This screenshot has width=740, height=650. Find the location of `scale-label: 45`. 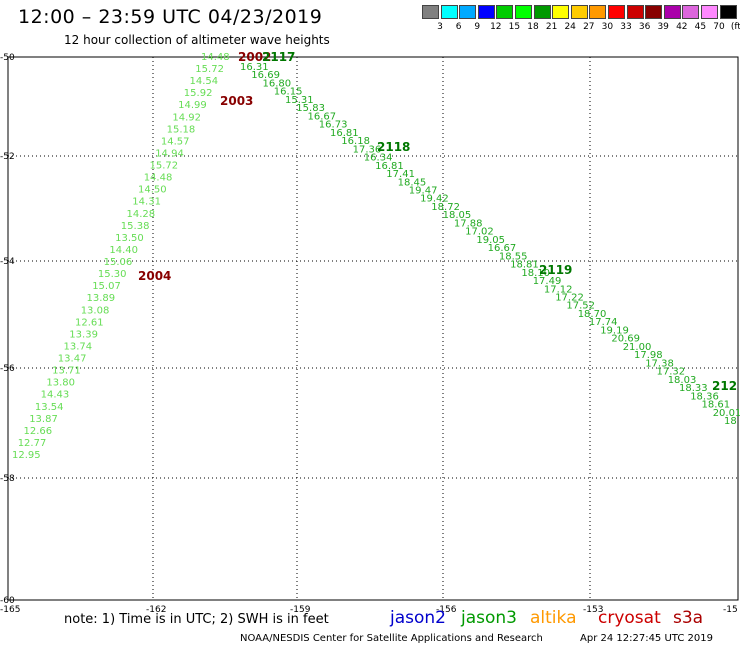

scale-label: 45 is located at coordinates (700, 27).